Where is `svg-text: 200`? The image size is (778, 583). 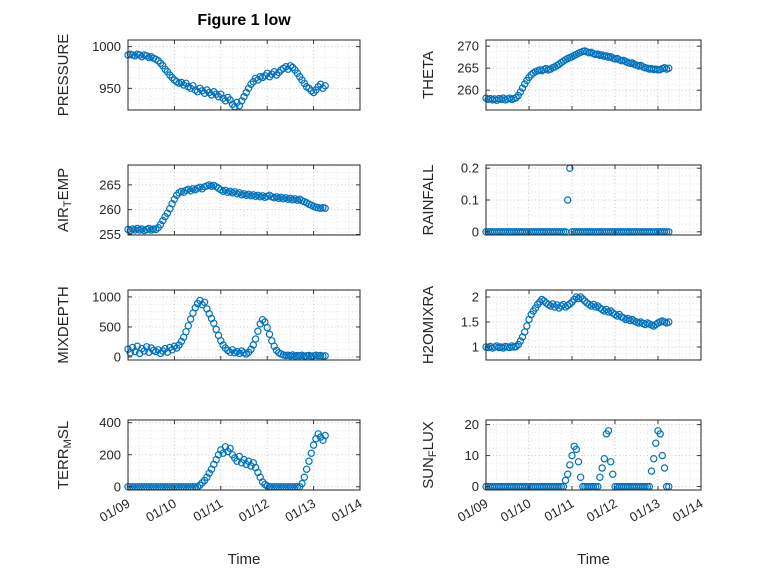
svg-text: 200 is located at coordinates (110, 454).